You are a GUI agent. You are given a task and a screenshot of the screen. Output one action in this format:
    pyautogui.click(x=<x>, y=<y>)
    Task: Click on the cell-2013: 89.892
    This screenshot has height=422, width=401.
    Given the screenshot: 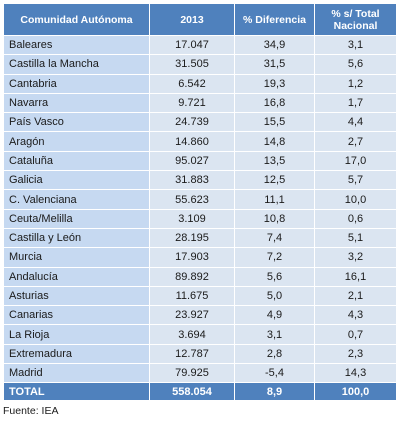 What is the action you would take?
    pyautogui.click(x=192, y=276)
    